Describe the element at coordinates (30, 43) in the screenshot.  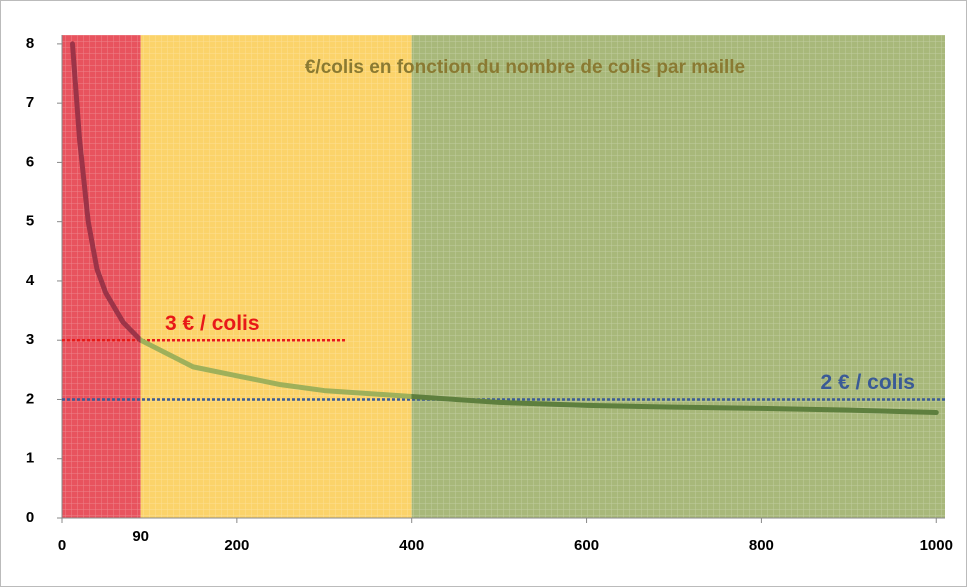
I see `y-tick-label: 8` at that location.